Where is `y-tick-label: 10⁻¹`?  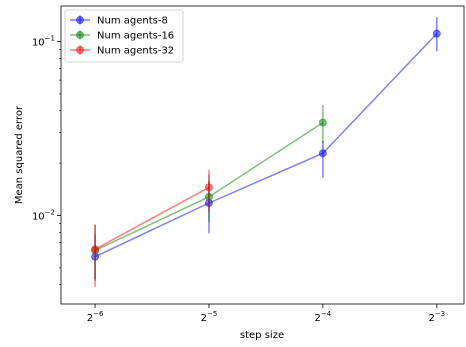
y-tick-label: 10⁻¹ is located at coordinates (43, 42).